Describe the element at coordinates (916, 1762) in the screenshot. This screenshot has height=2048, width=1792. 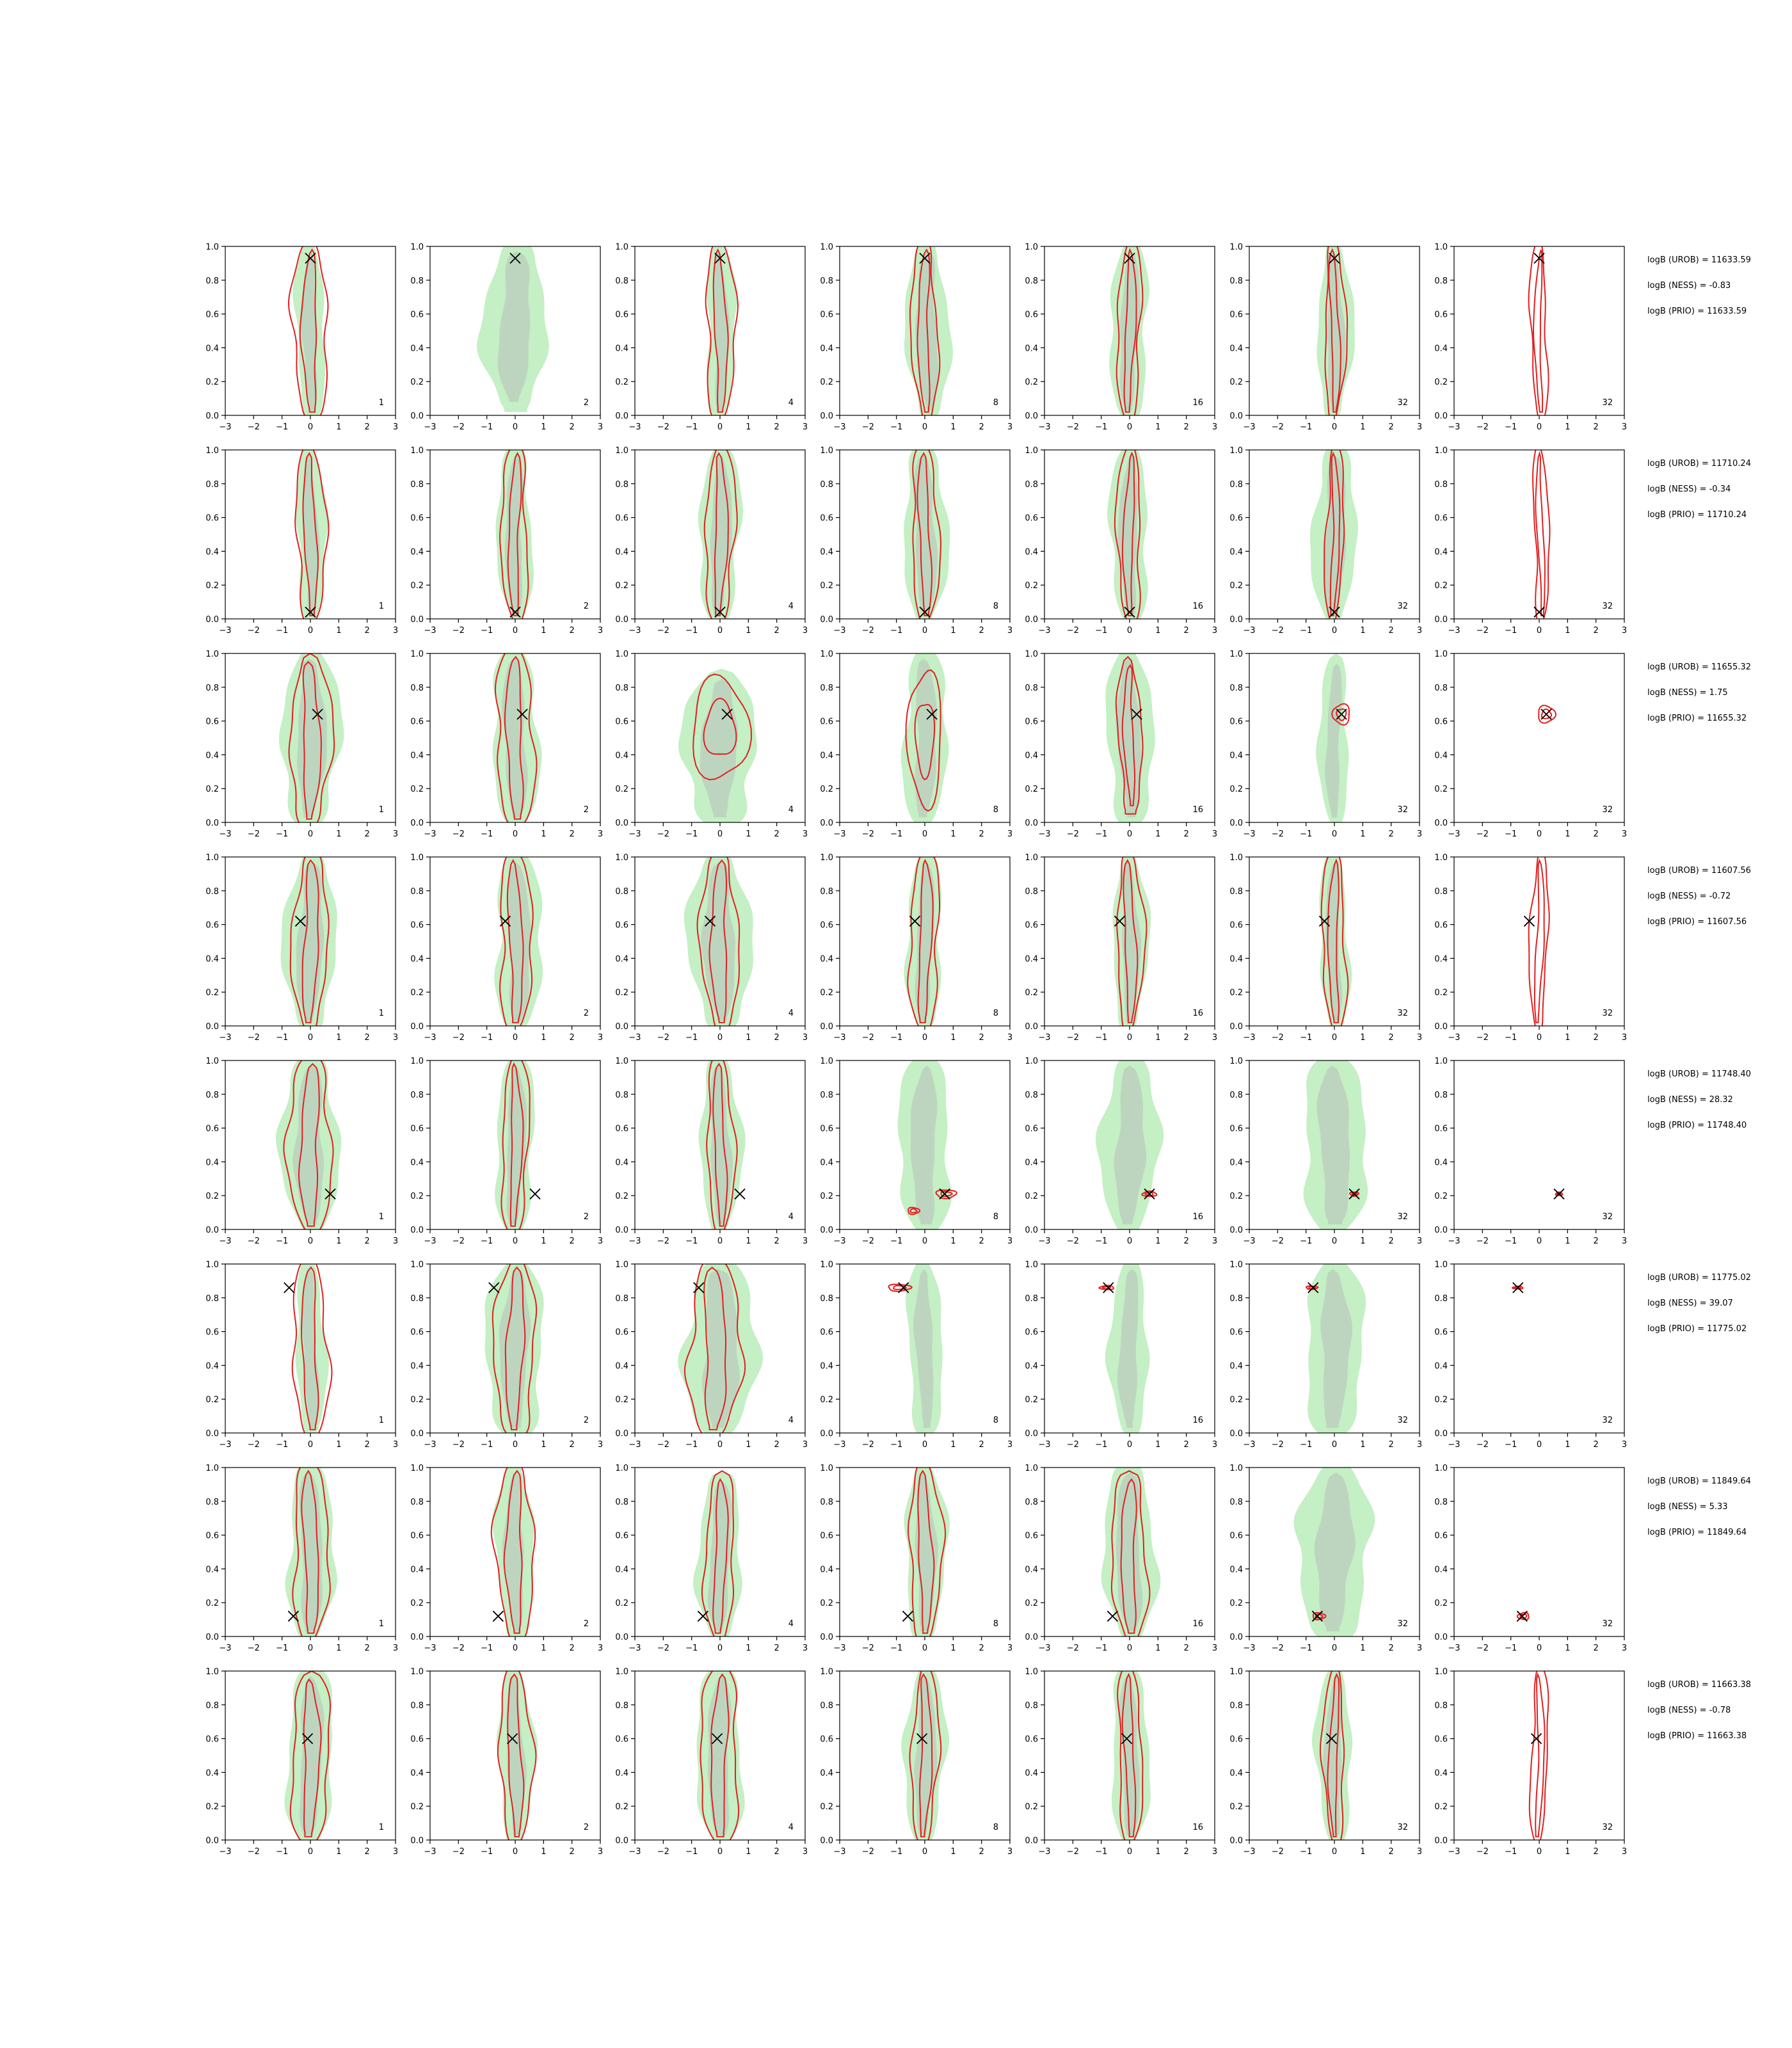
I see `panel-r8-c4: −3 −2 −1 0 1 2 3 0.0 0.2 0.4 0.6 0.8 1.0 8` at that location.